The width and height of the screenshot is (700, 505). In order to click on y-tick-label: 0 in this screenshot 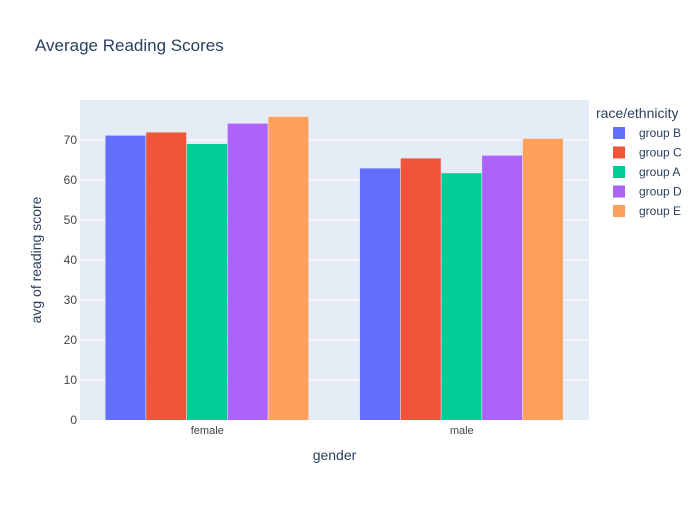, I will do `click(73, 420)`.